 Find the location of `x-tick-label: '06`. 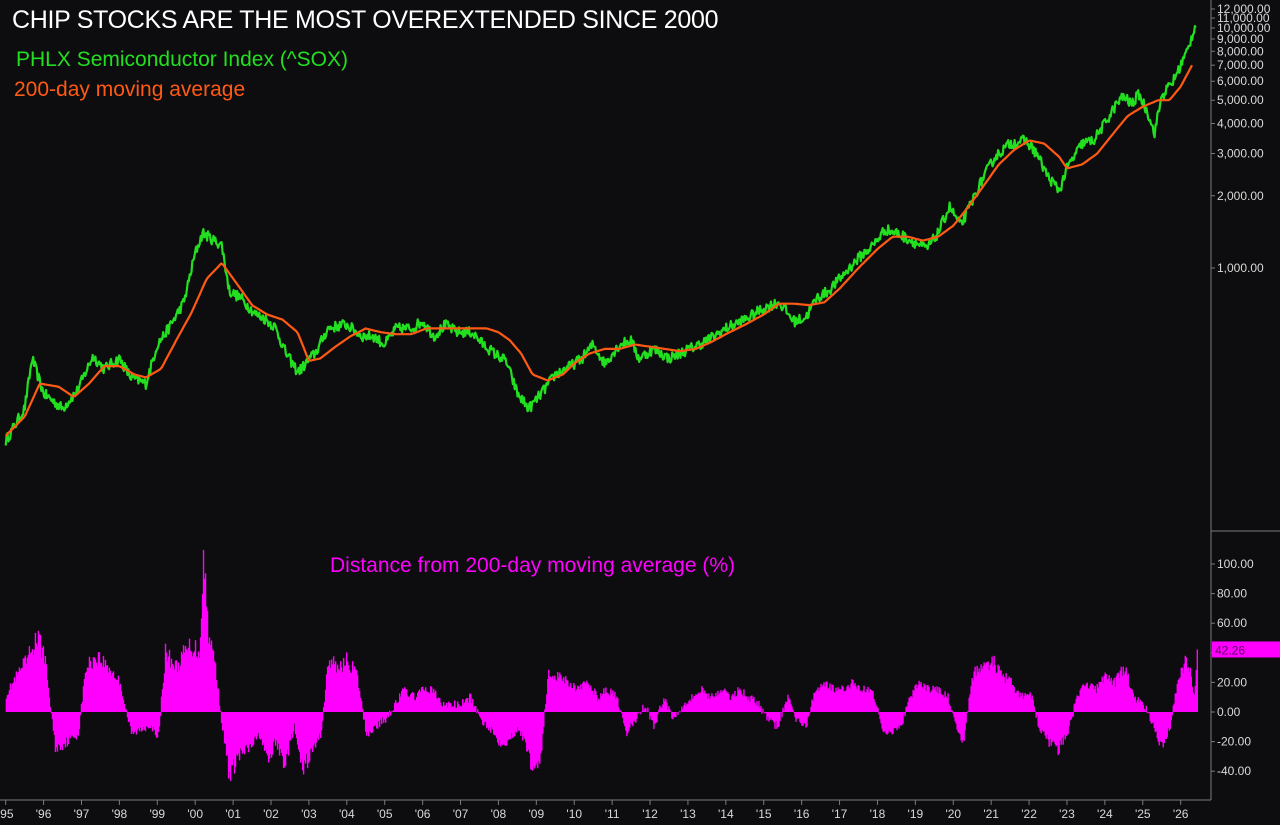

x-tick-label: '06 is located at coordinates (423, 813).